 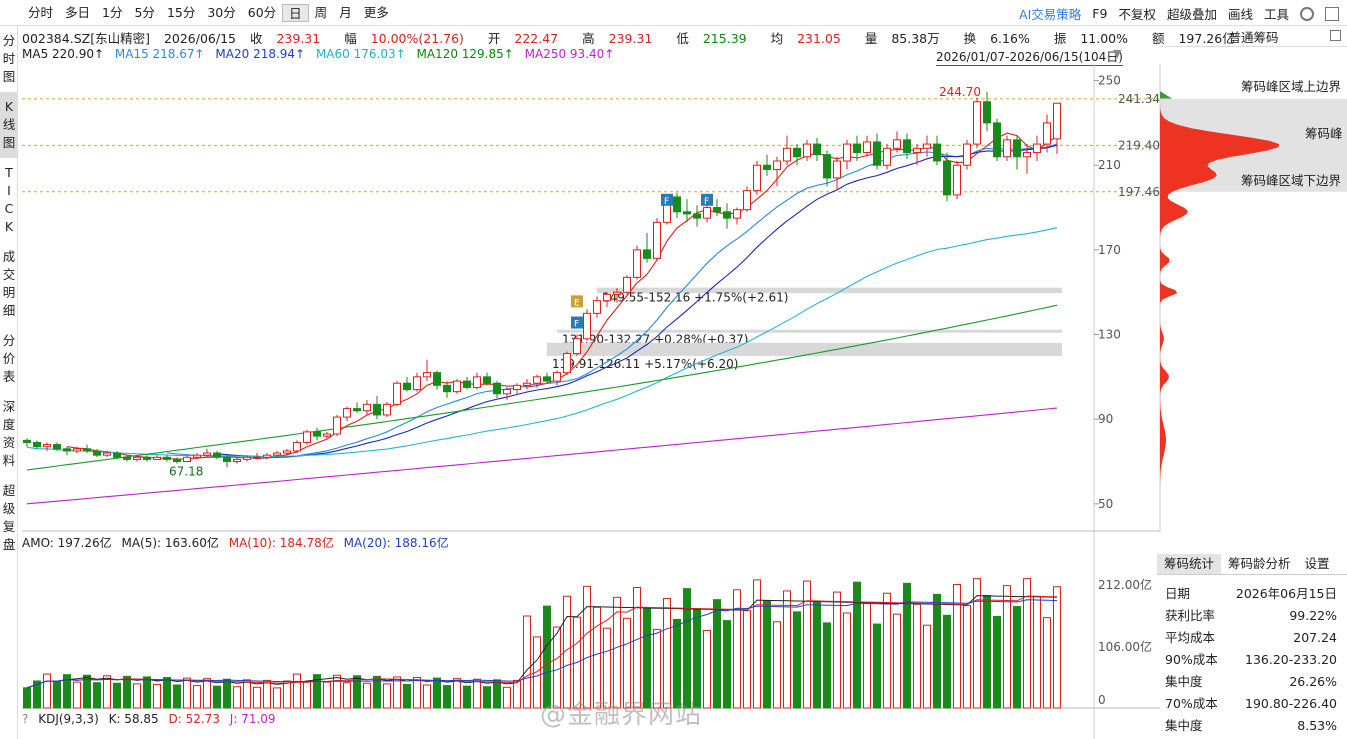 What do you see at coordinates (221, 12) in the screenshot?
I see `period-tab-5: 30分` at bounding box center [221, 12].